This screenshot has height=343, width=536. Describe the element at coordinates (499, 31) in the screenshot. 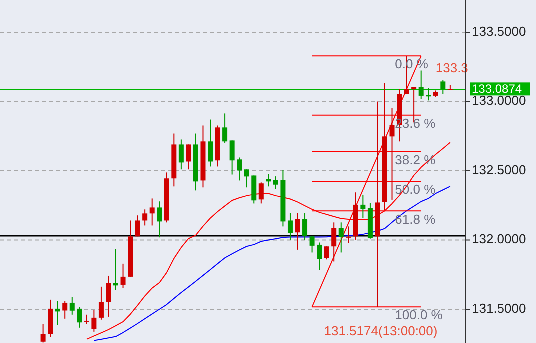

I see `y-tick-label: 133.5000` at that location.